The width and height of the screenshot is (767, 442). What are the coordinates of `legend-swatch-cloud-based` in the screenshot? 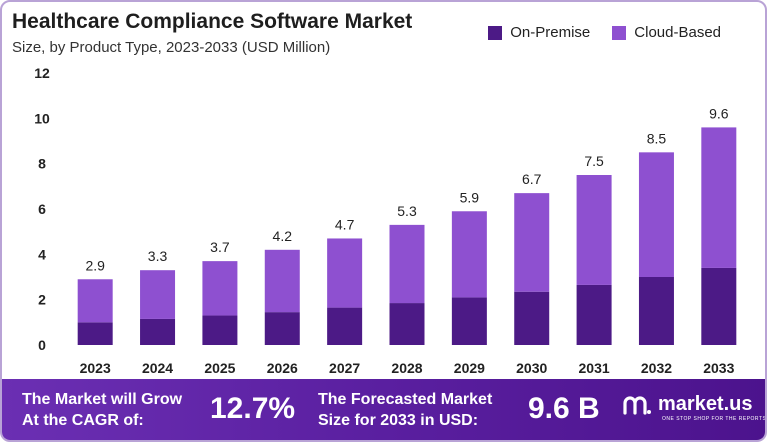 It's located at (619, 32).